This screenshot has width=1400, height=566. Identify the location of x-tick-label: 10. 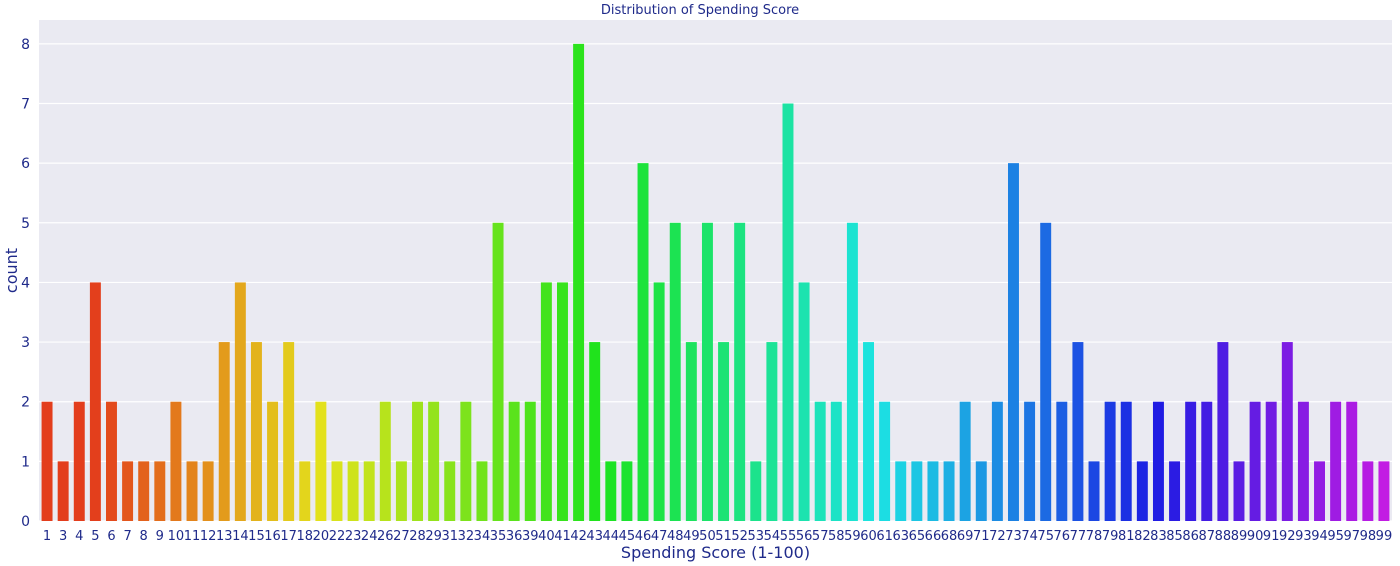
(176, 536).